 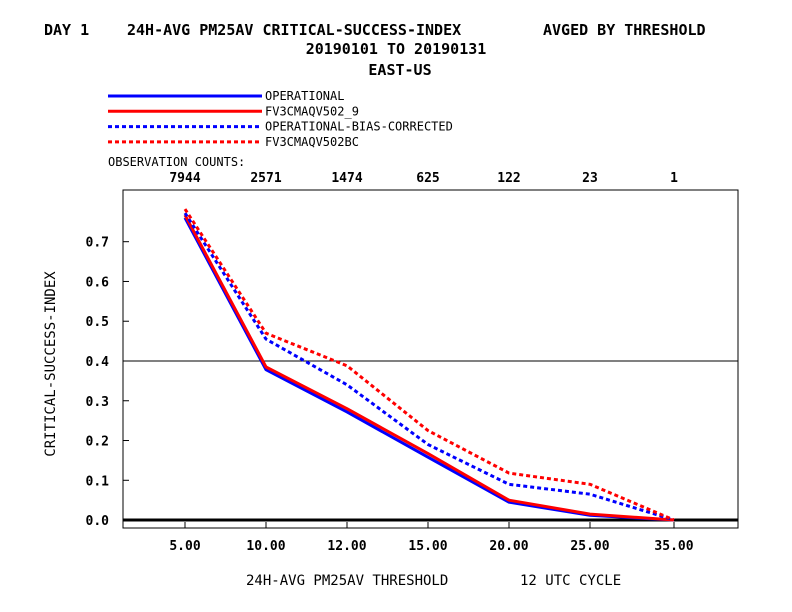 I want to click on observation-count-6: 1, so click(x=674, y=178).